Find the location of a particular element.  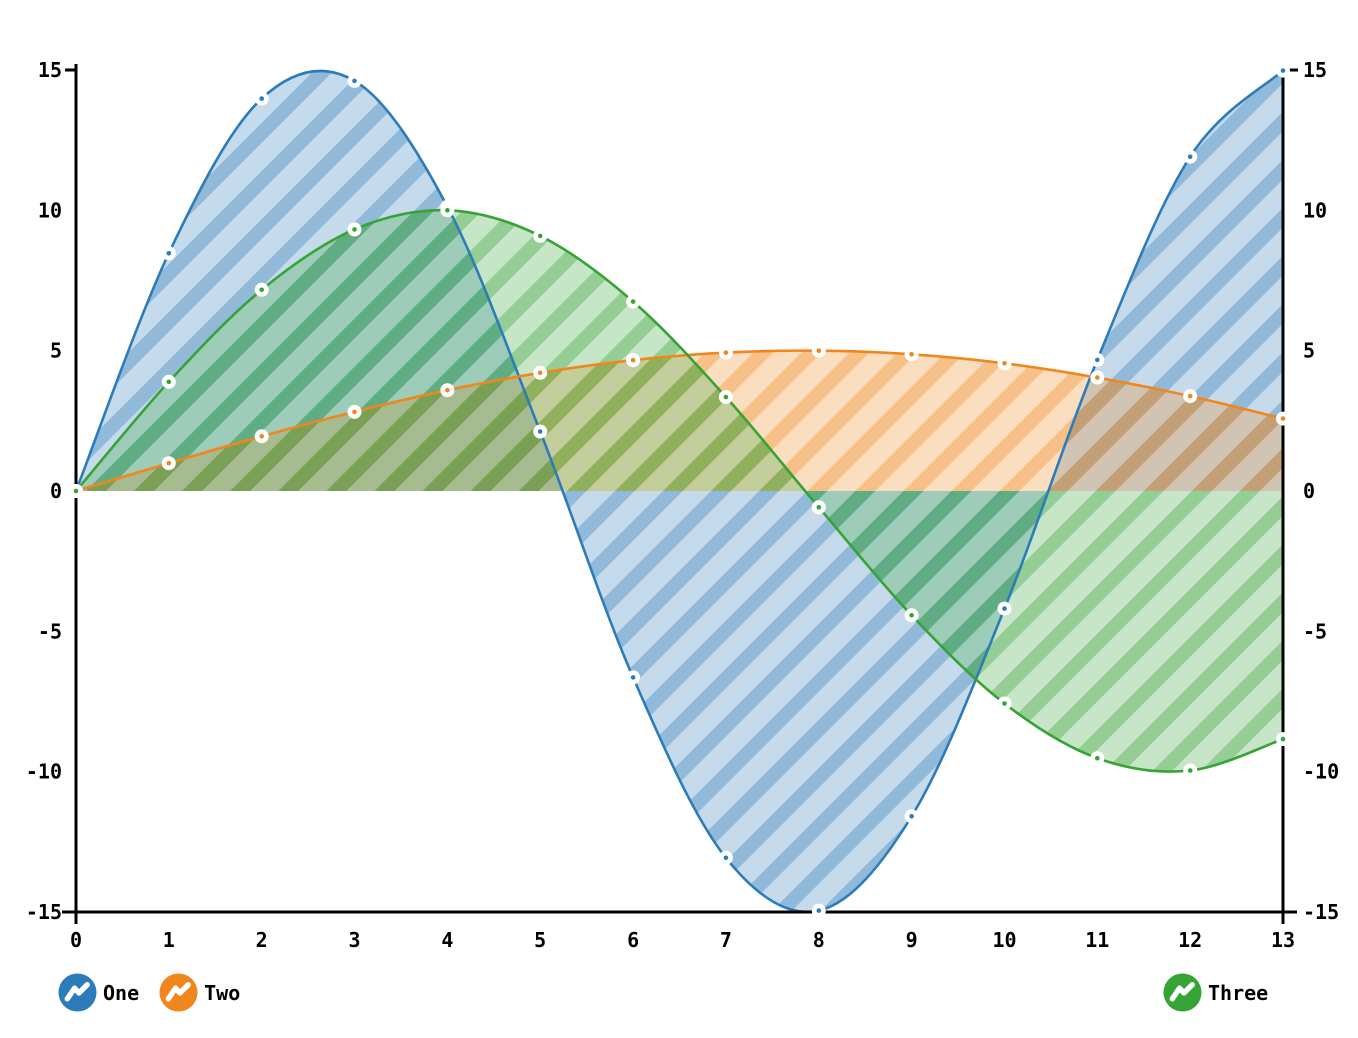

y-tick-label-left: 5 is located at coordinates (56, 351).